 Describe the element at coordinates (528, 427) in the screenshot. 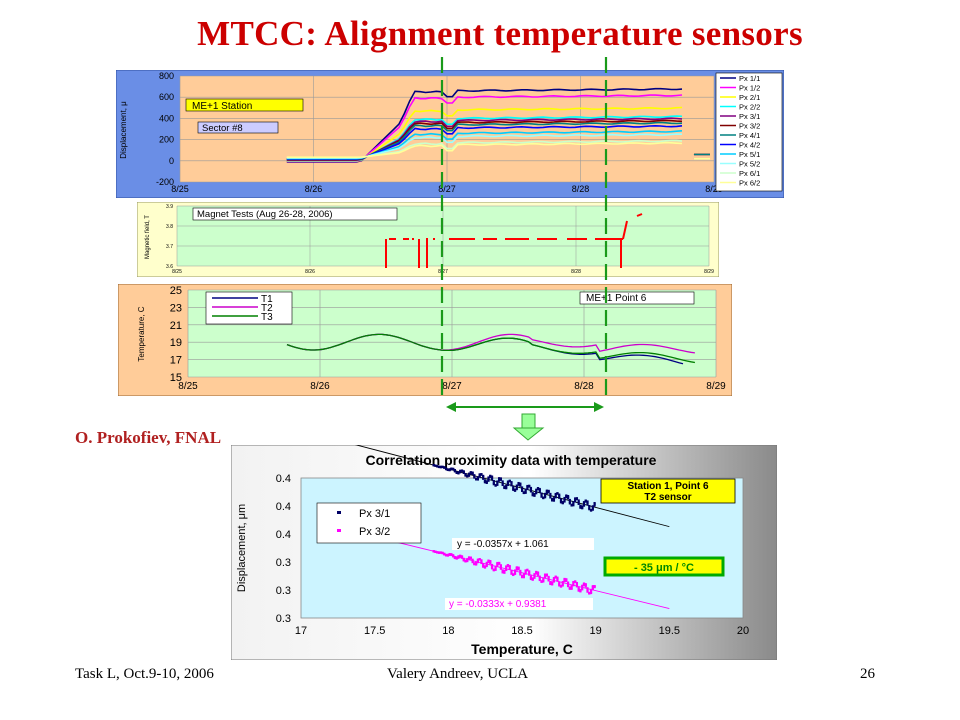

I see `down-arrow-icon` at that location.